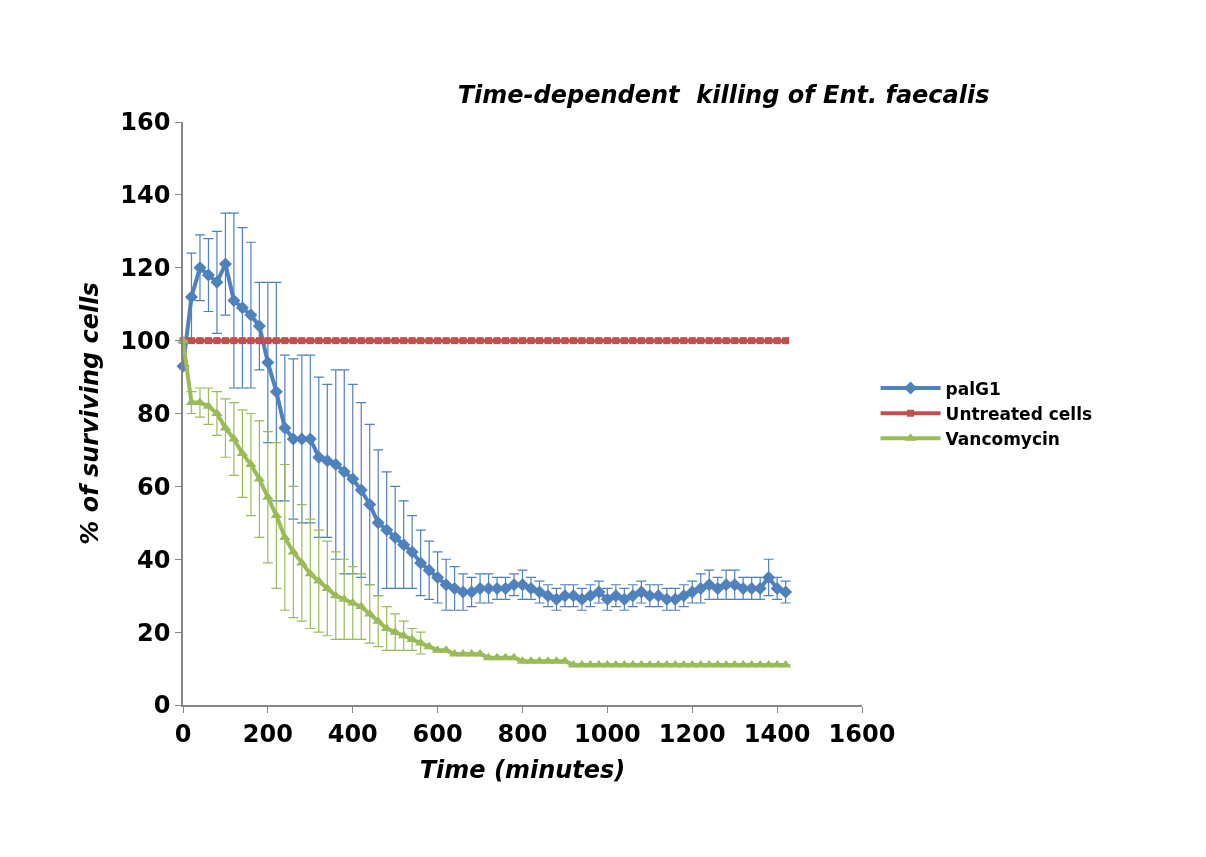 This screenshot has height=857, width=1206. I want to click on legend-label: Vancomycin, so click(1002, 438).